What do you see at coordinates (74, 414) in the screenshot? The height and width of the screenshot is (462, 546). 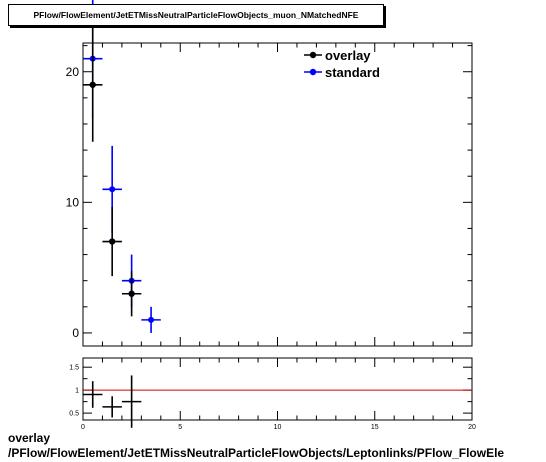 I see `ratio-y-tick-label: 0.5` at bounding box center [74, 414].